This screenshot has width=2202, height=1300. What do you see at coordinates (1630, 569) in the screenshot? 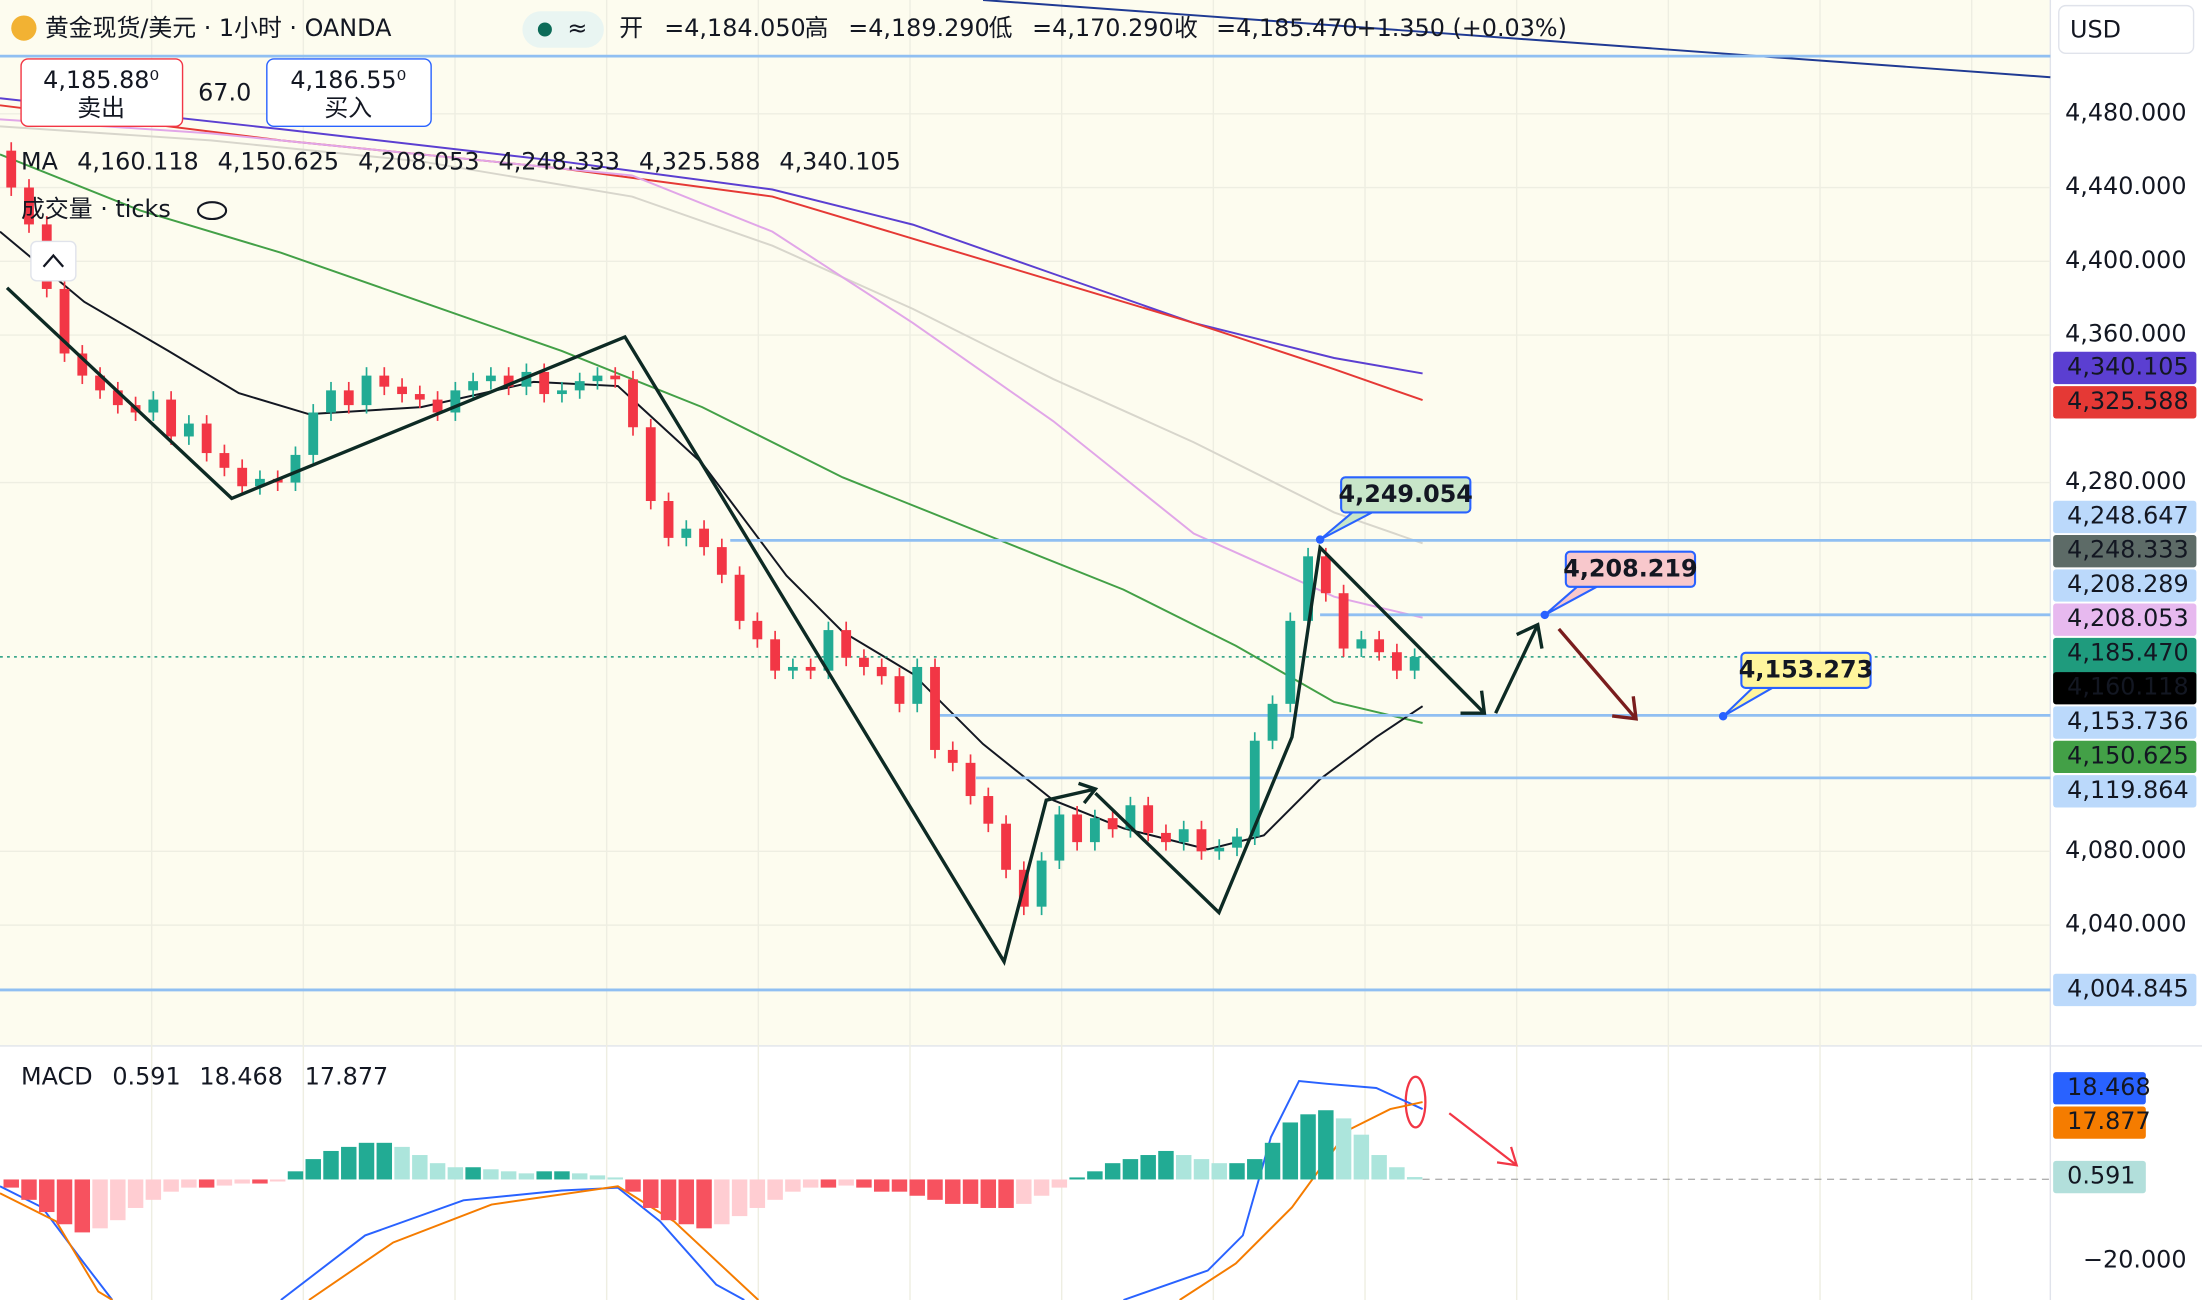
I see `callout-box` at bounding box center [1630, 569].